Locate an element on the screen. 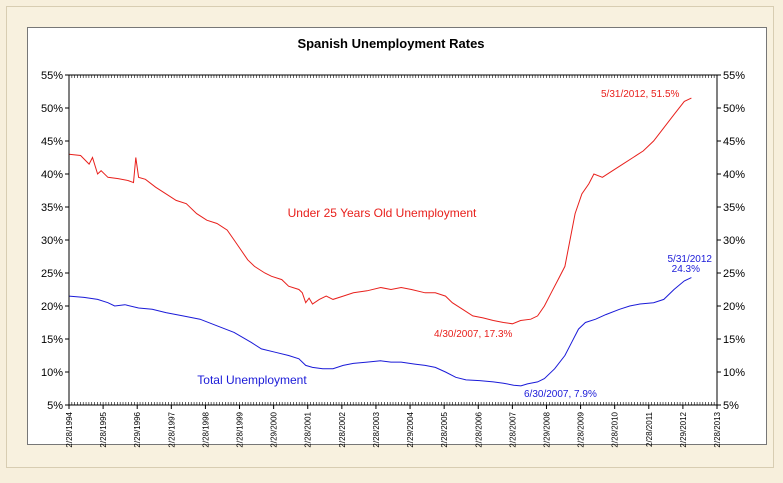  y-tick-label-right: 50% is located at coordinates (734, 109).